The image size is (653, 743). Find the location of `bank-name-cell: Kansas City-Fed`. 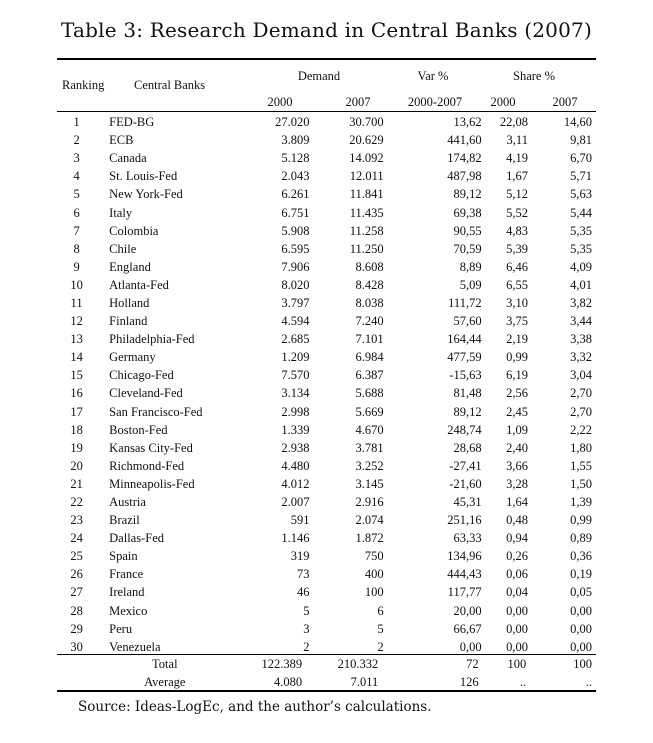

bank-name-cell: Kansas City-Fed is located at coordinates (151, 447).